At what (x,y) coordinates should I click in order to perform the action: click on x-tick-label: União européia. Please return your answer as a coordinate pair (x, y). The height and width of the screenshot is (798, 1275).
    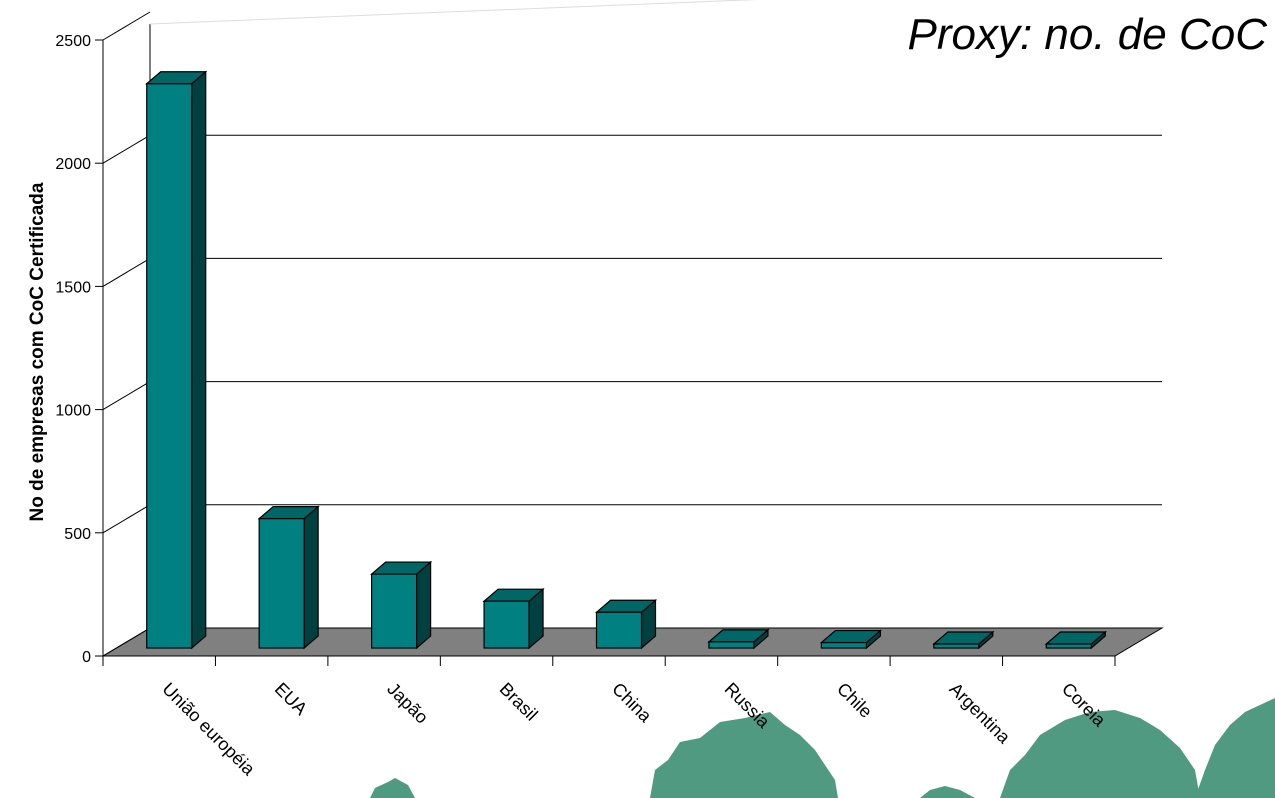
    Looking at the image, I should click on (208, 729).